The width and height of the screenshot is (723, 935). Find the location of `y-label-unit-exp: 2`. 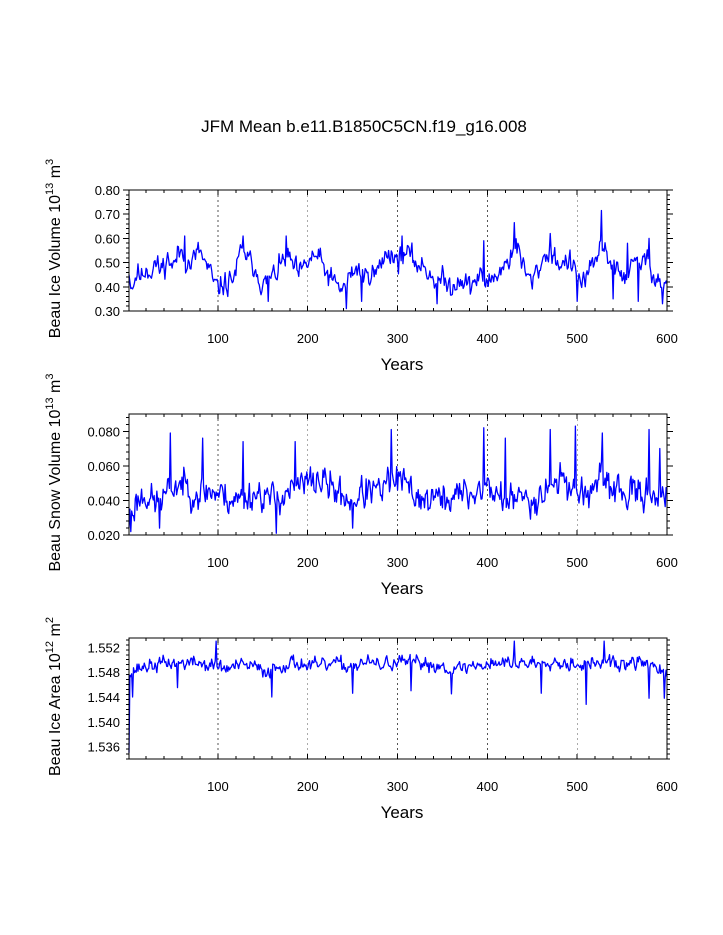

y-label-unit-exp: 2 is located at coordinates (50, 620).